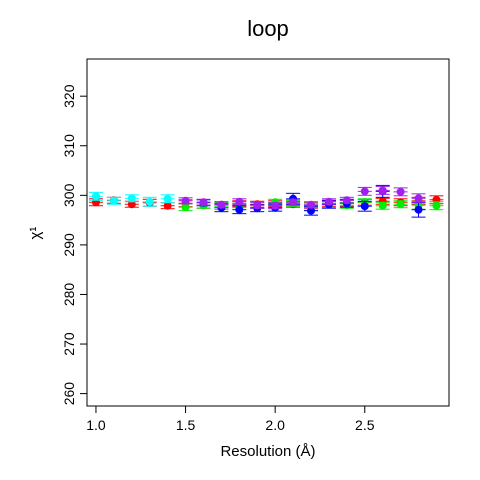  Describe the element at coordinates (69, 394) in the screenshot. I see `y-tick-label: 260` at that location.